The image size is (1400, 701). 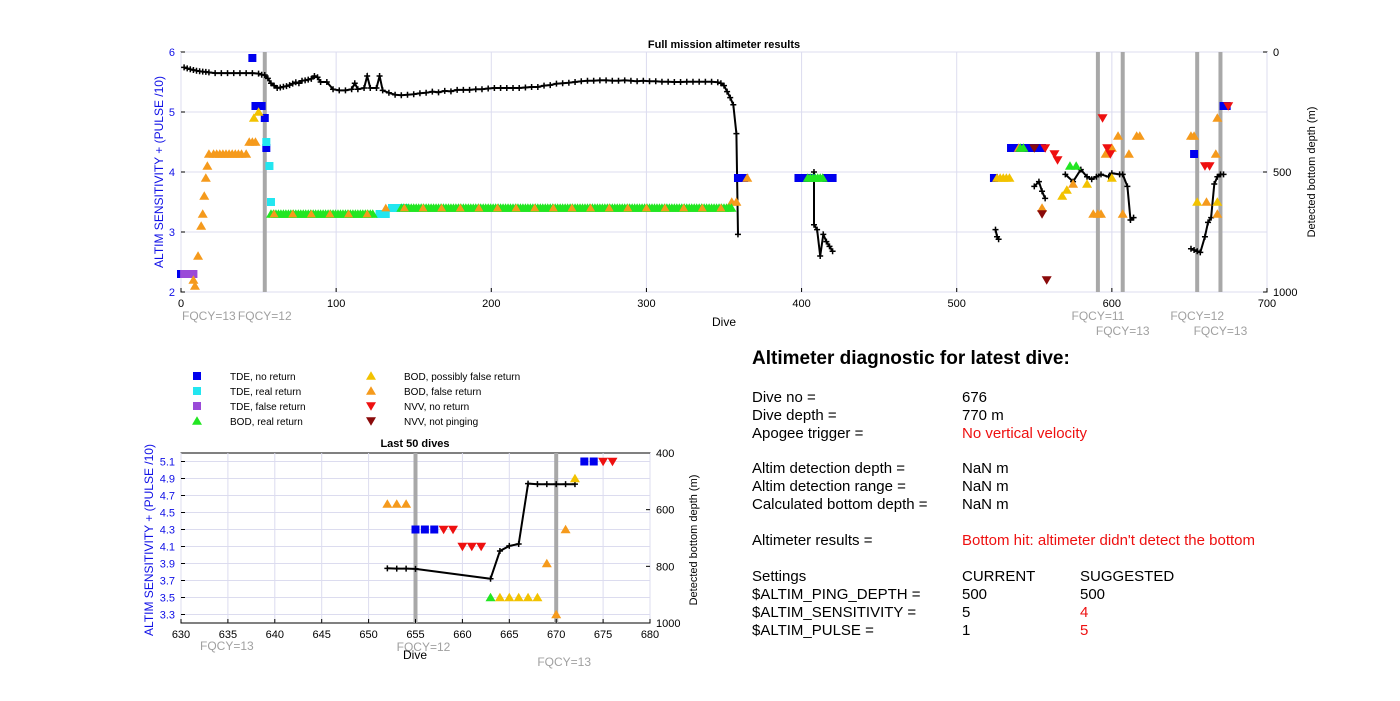 I want to click on apogee-value: No vertical velocity, so click(x=1025, y=433).